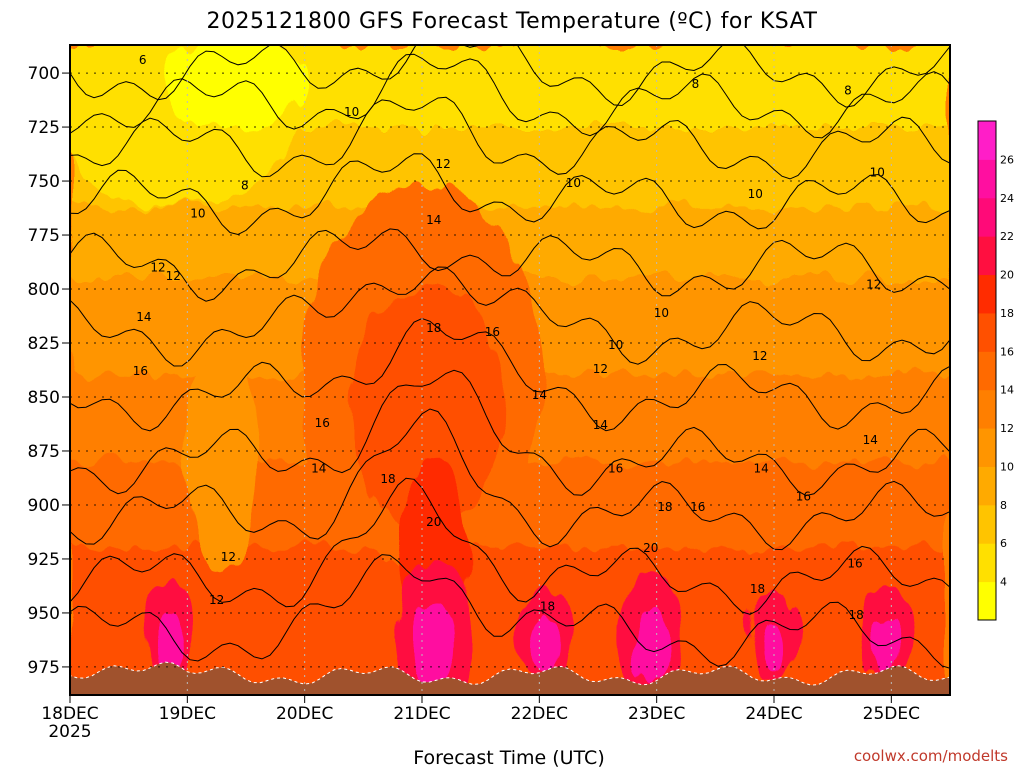  I want to click on y-tick-label: 950, so click(44, 614).